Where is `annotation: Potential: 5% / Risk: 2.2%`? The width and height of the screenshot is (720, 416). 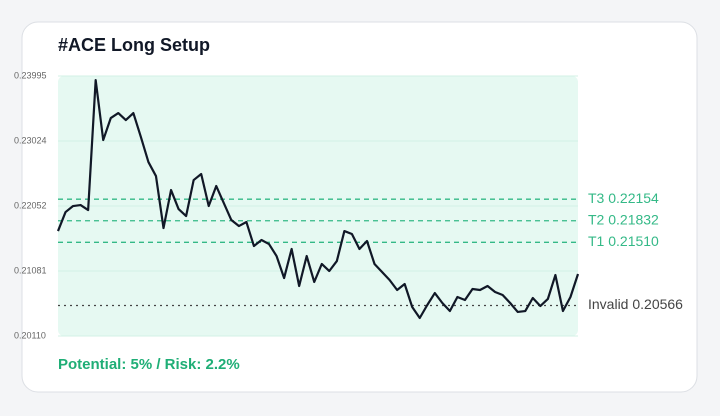
annotation: Potential: 5% / Risk: 2.2% is located at coordinates (149, 364).